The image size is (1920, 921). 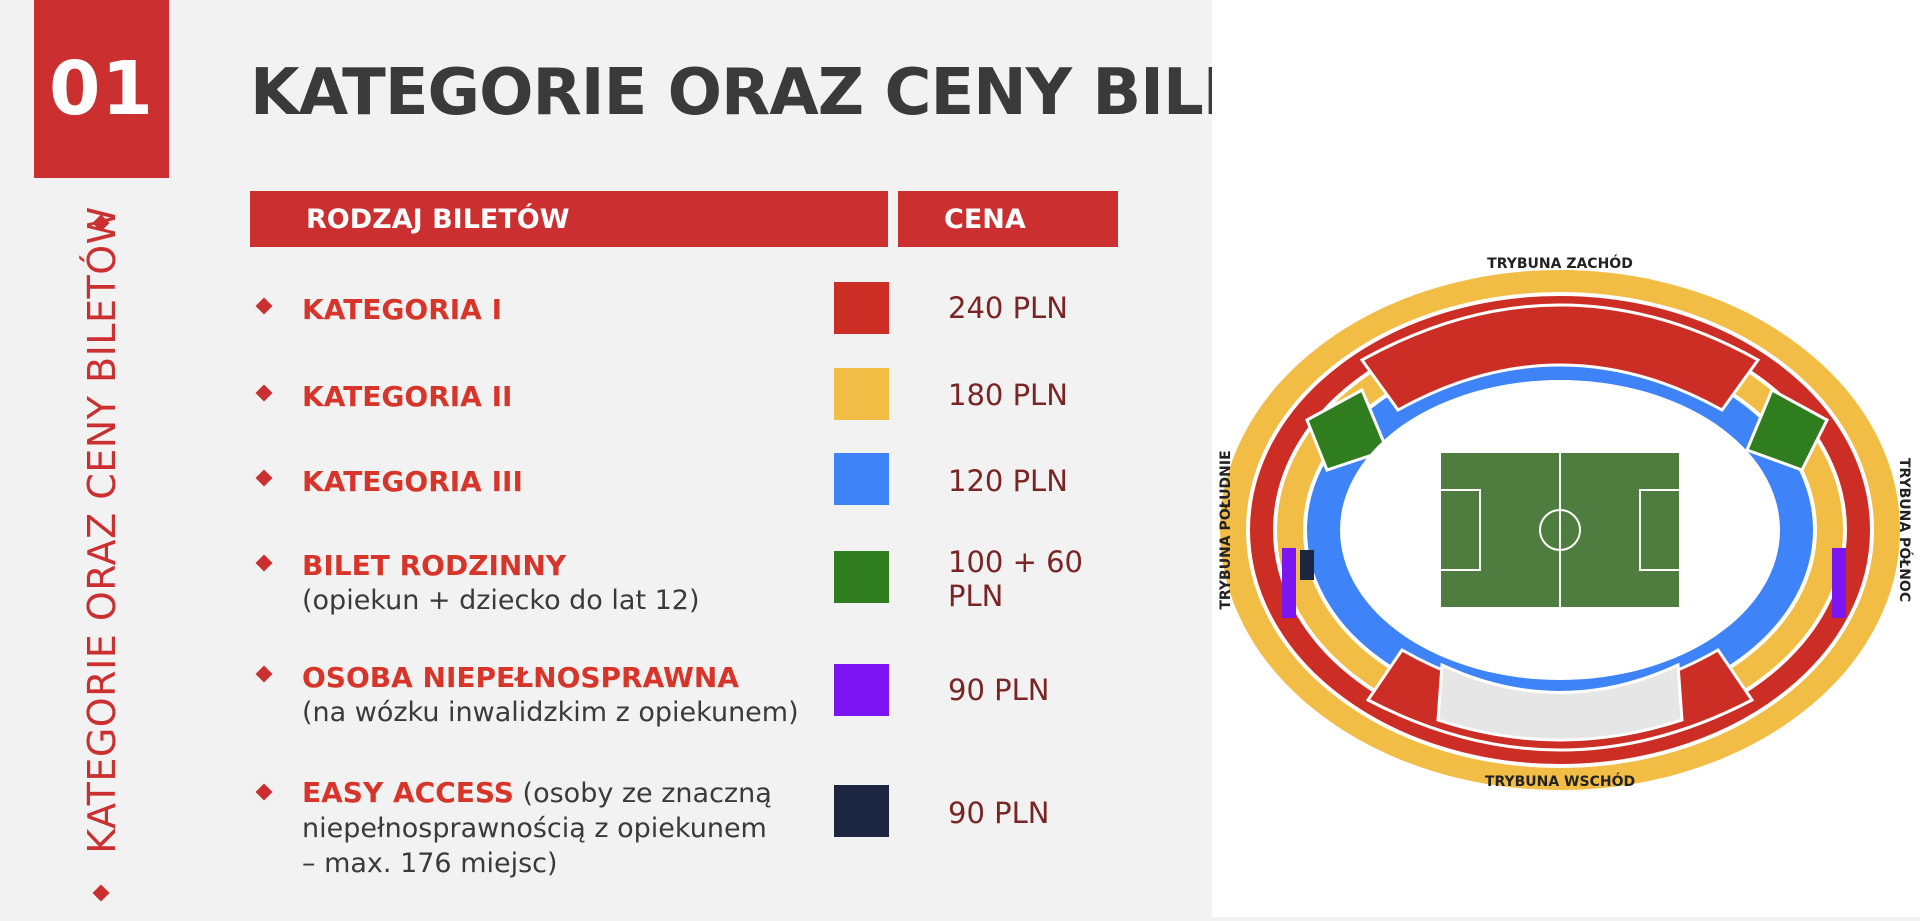 What do you see at coordinates (101, 89) in the screenshot?
I see `section-number: 01` at bounding box center [101, 89].